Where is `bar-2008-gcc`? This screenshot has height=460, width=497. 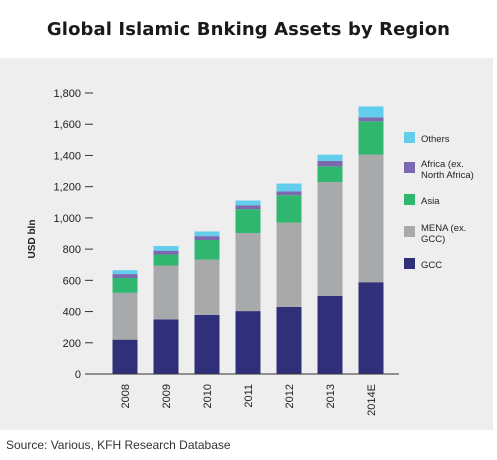 bar-2008-gcc is located at coordinates (125, 356).